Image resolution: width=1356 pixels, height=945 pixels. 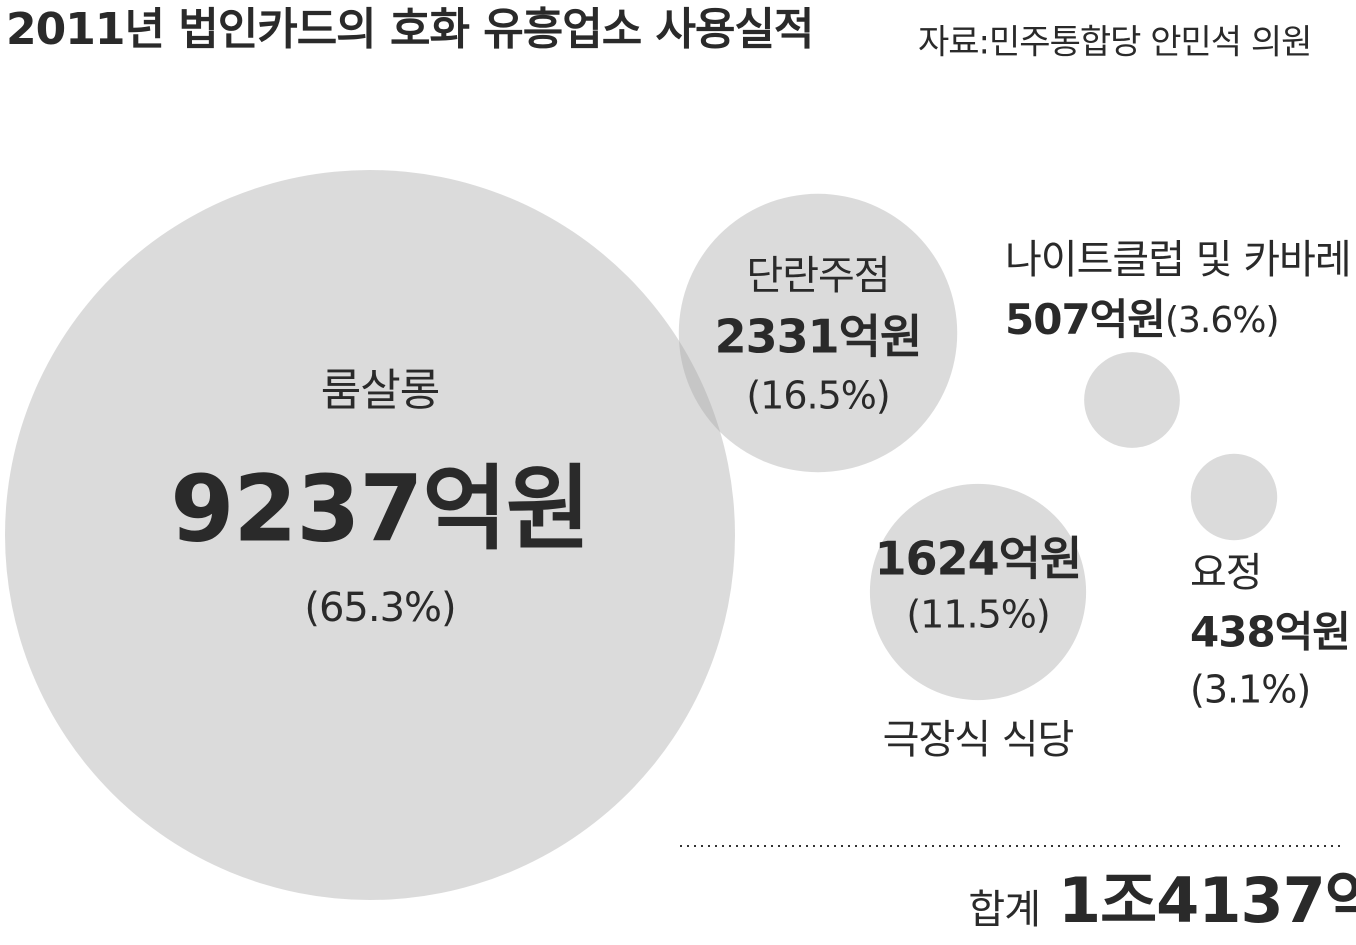 What do you see at coordinates (1114, 43) in the screenshot?
I see `source: 자료:민주통합당 안민석 의원` at bounding box center [1114, 43].